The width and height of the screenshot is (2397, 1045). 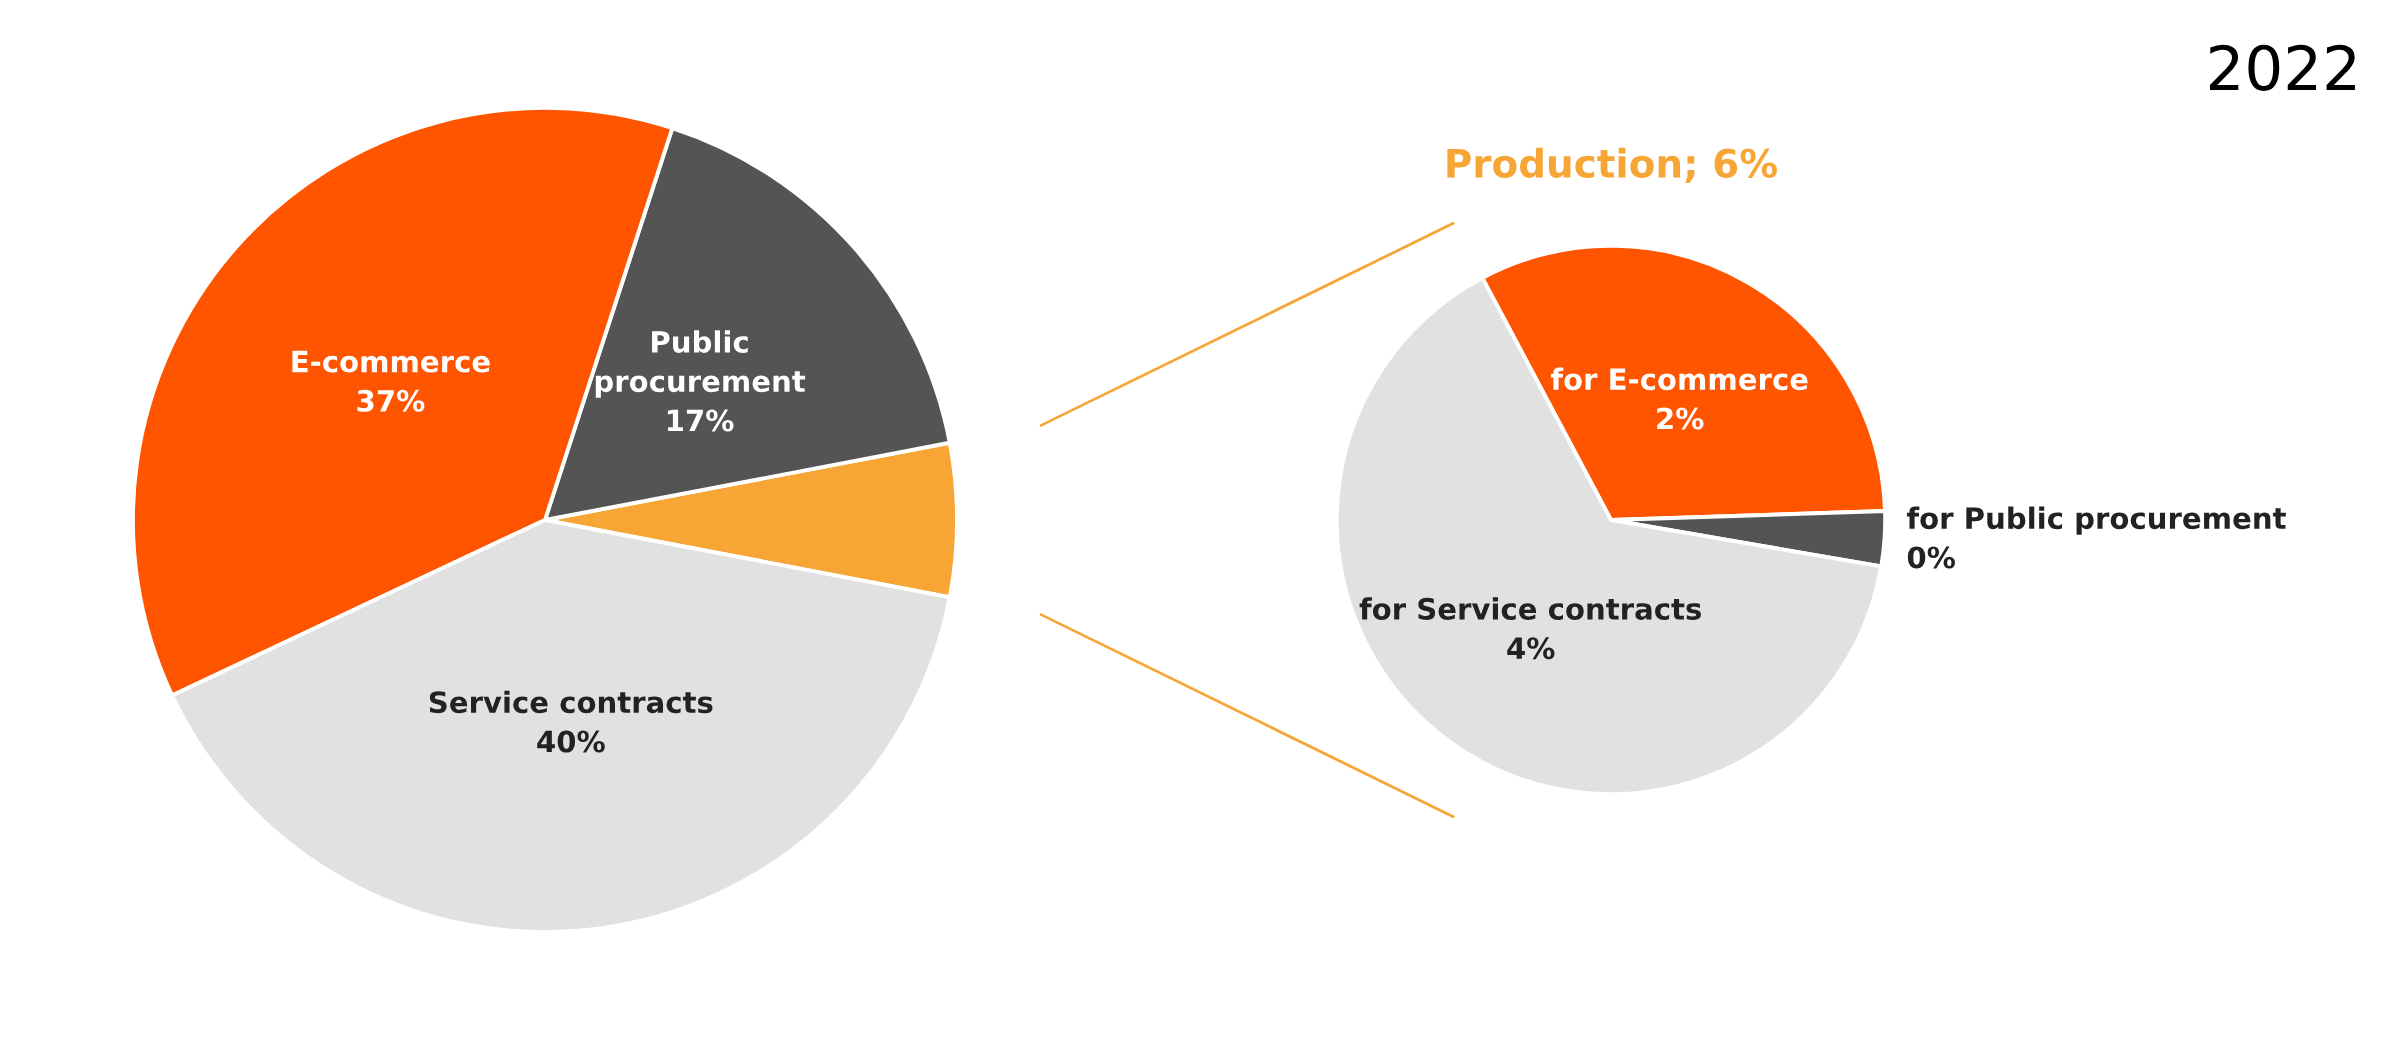 What do you see at coordinates (1679, 379) in the screenshot?
I see `slice-label: for E-commerce` at bounding box center [1679, 379].